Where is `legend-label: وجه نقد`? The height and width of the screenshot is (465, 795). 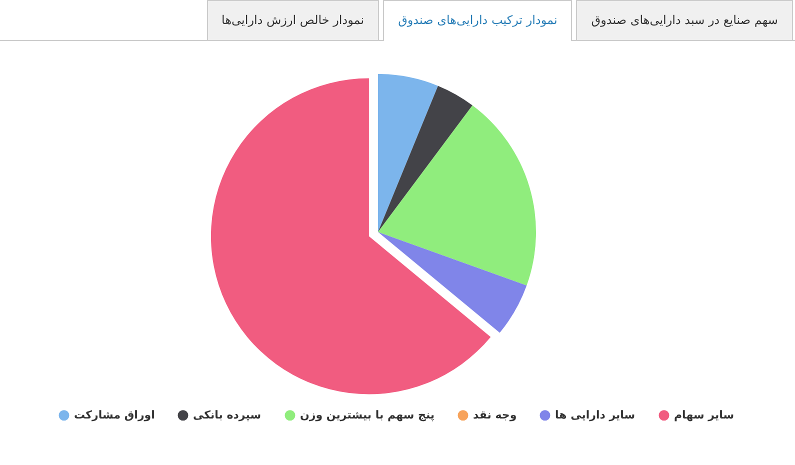 legend-label: وجه نقد is located at coordinates (495, 415).